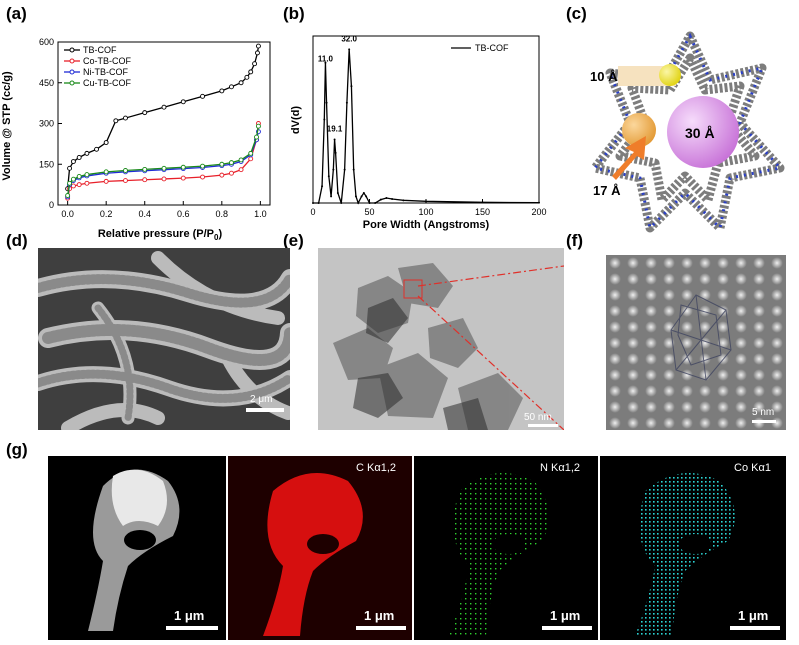 The height and width of the screenshot is (645, 799). I want to click on x-axis-label: Pore Width (Angstroms), so click(426, 225).